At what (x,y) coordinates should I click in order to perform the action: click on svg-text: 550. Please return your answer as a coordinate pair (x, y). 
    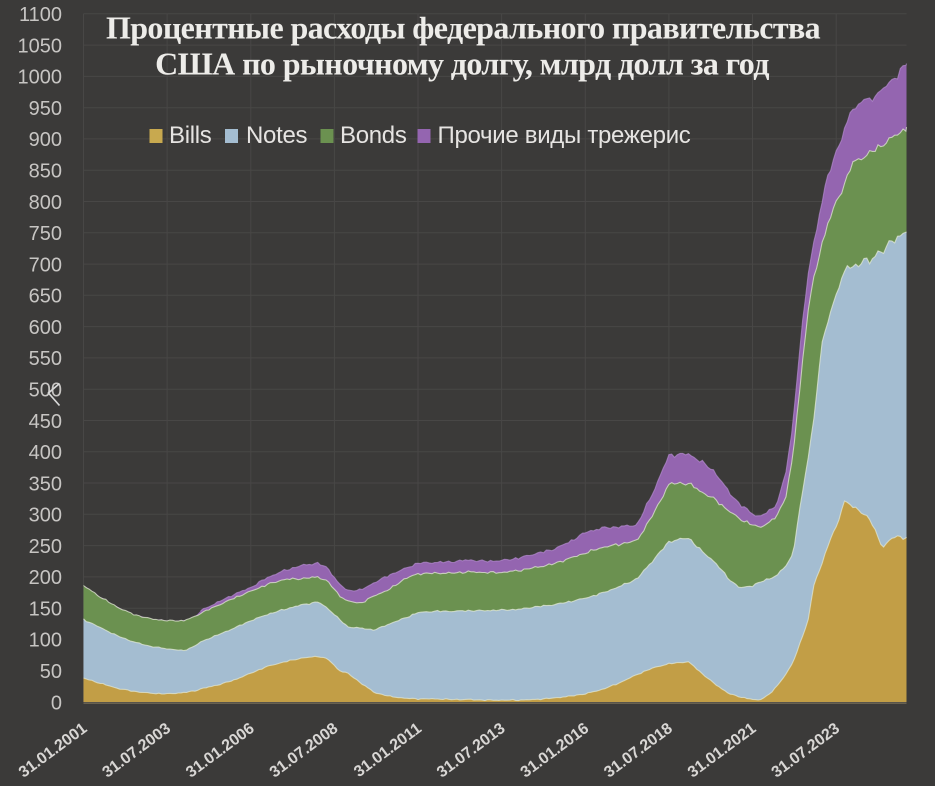
    Looking at the image, I should click on (45, 359).